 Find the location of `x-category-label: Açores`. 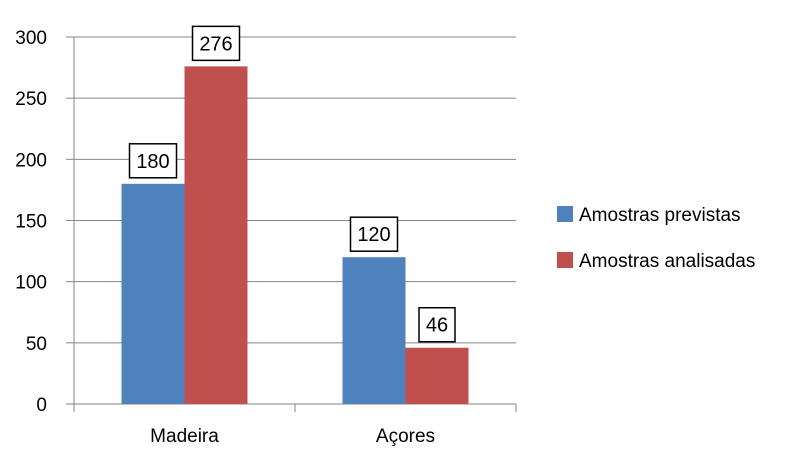

x-category-label: Açores is located at coordinates (405, 436).